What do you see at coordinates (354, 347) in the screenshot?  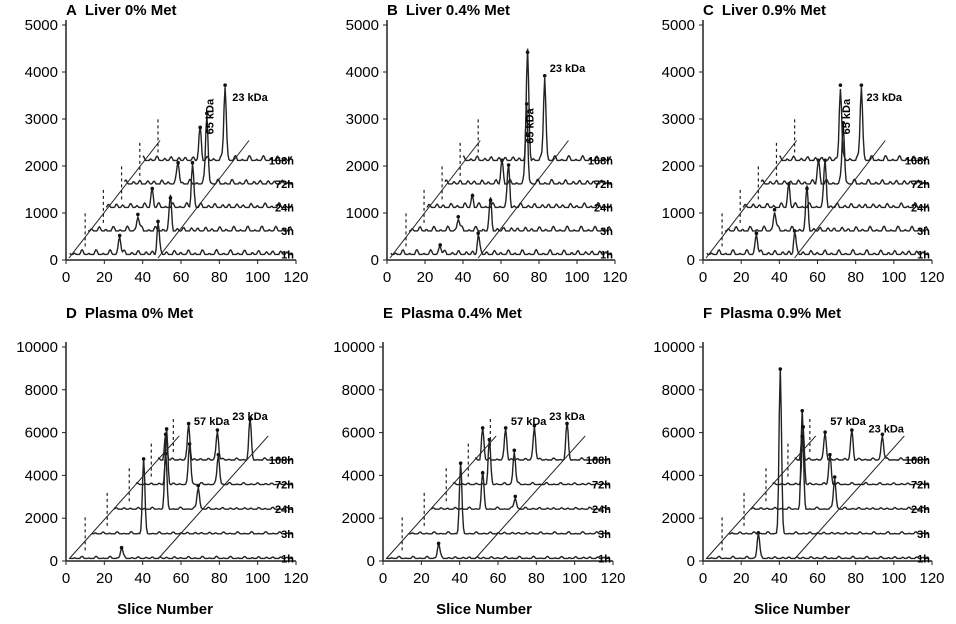 I see `y-tick-label: 10000` at bounding box center [354, 347].